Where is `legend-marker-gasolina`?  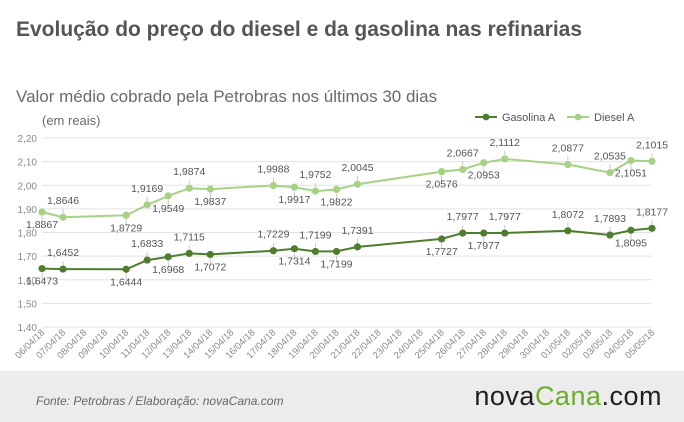 legend-marker-gasolina is located at coordinates (486, 117).